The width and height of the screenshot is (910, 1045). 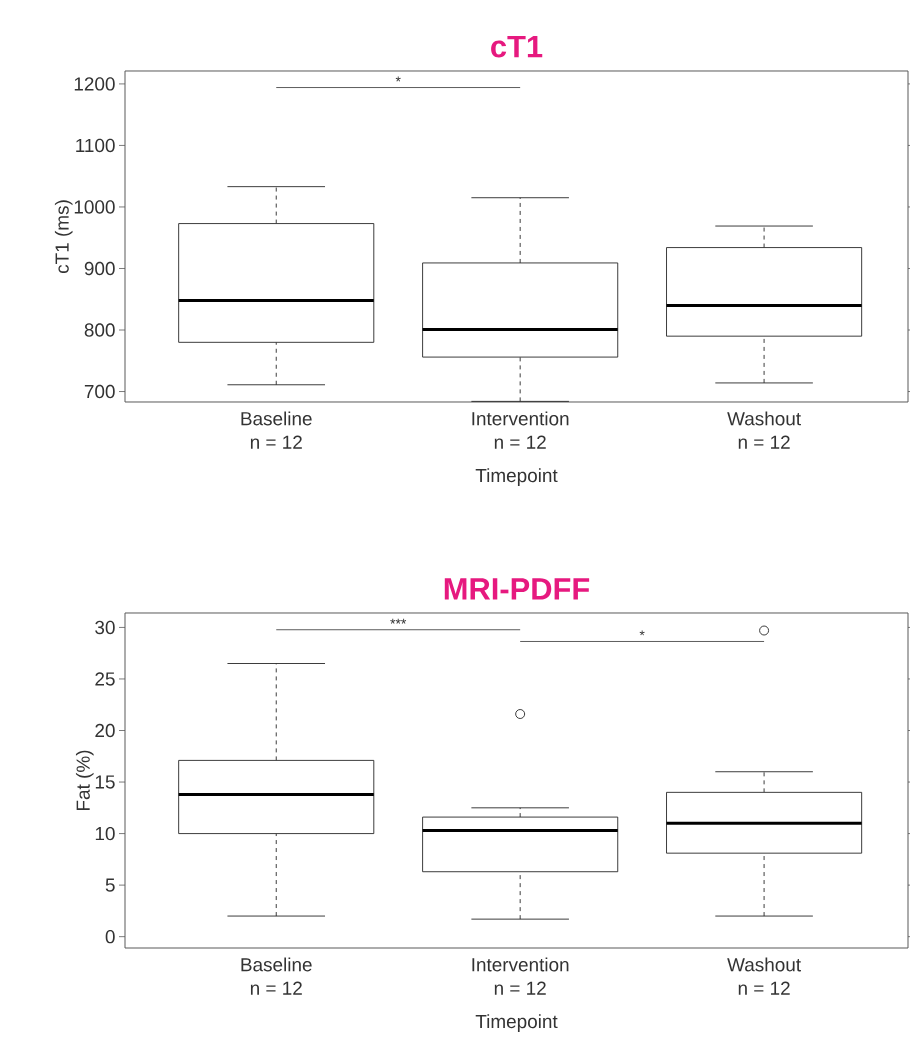 What do you see at coordinates (105, 679) in the screenshot?
I see `y-tick-label: 25` at bounding box center [105, 679].